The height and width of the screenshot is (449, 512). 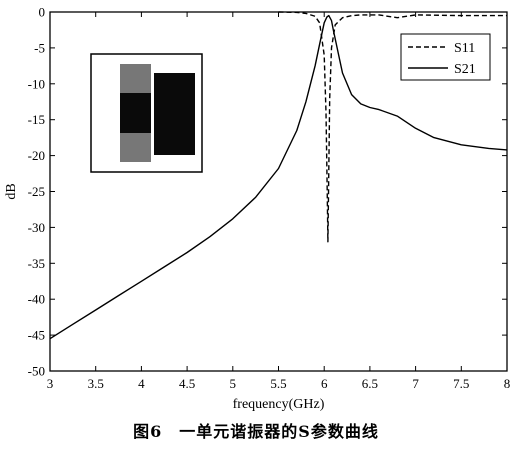 I want to click on x-tick-label: 3.5, so click(x=96, y=383).